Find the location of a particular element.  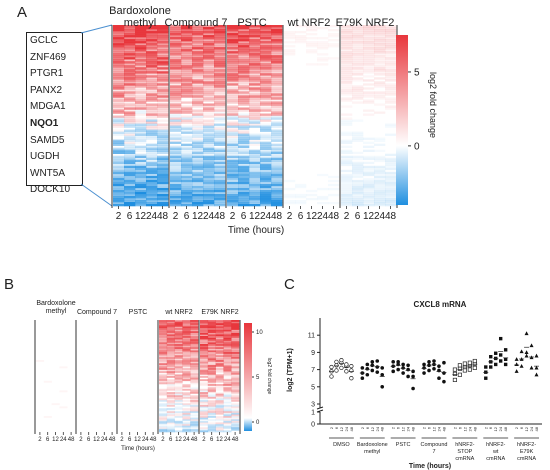

time-tick-label: 6 is located at coordinates (301, 216).